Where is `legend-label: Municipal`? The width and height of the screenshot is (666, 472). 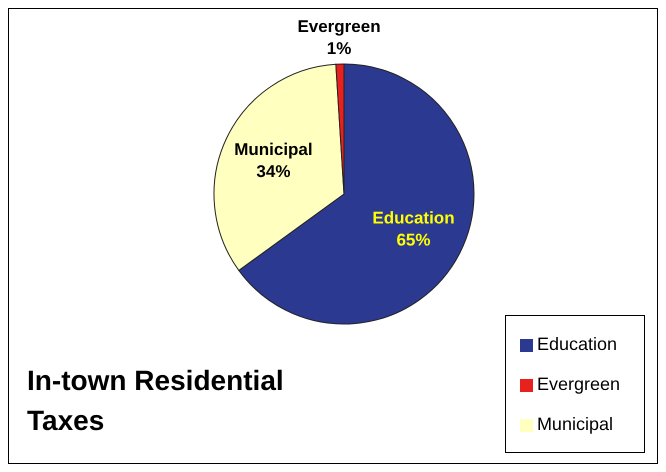 legend-label: Municipal is located at coordinates (574, 424).